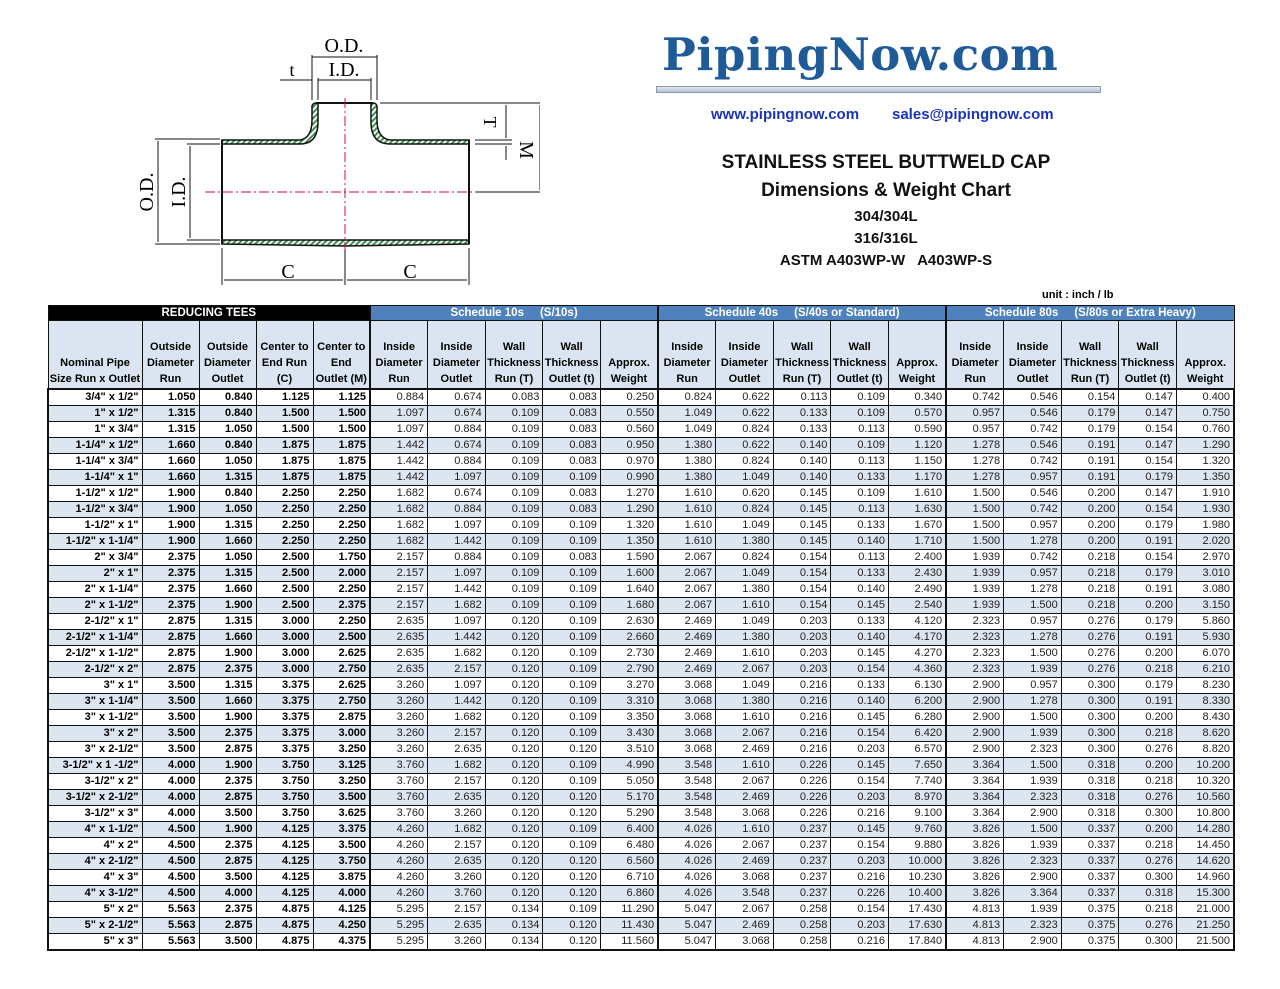 The height and width of the screenshot is (989, 1280). Describe the element at coordinates (95, 653) in the screenshot. I see `pipe-size-cell: 2-1/2" x 1-1/2"` at that location.